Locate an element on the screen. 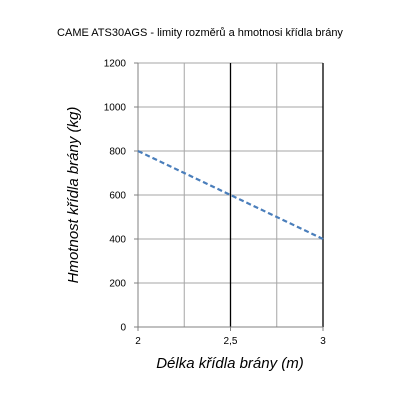 This screenshot has width=400, height=400. y-tick-label: 0 is located at coordinates (123, 328).